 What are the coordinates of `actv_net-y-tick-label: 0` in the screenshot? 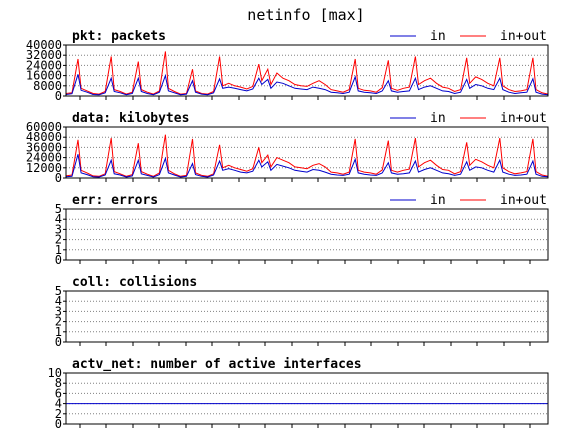 It's located at (58, 424).